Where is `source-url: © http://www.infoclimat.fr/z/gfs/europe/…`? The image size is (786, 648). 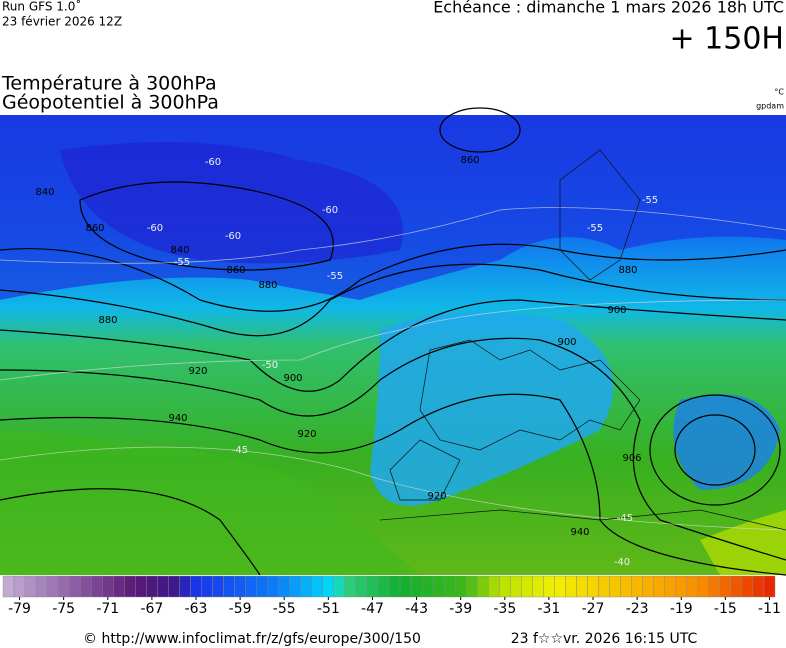
source-url: © http://www.infoclimat.fr/z/gfs/europe/… is located at coordinates (252, 639).